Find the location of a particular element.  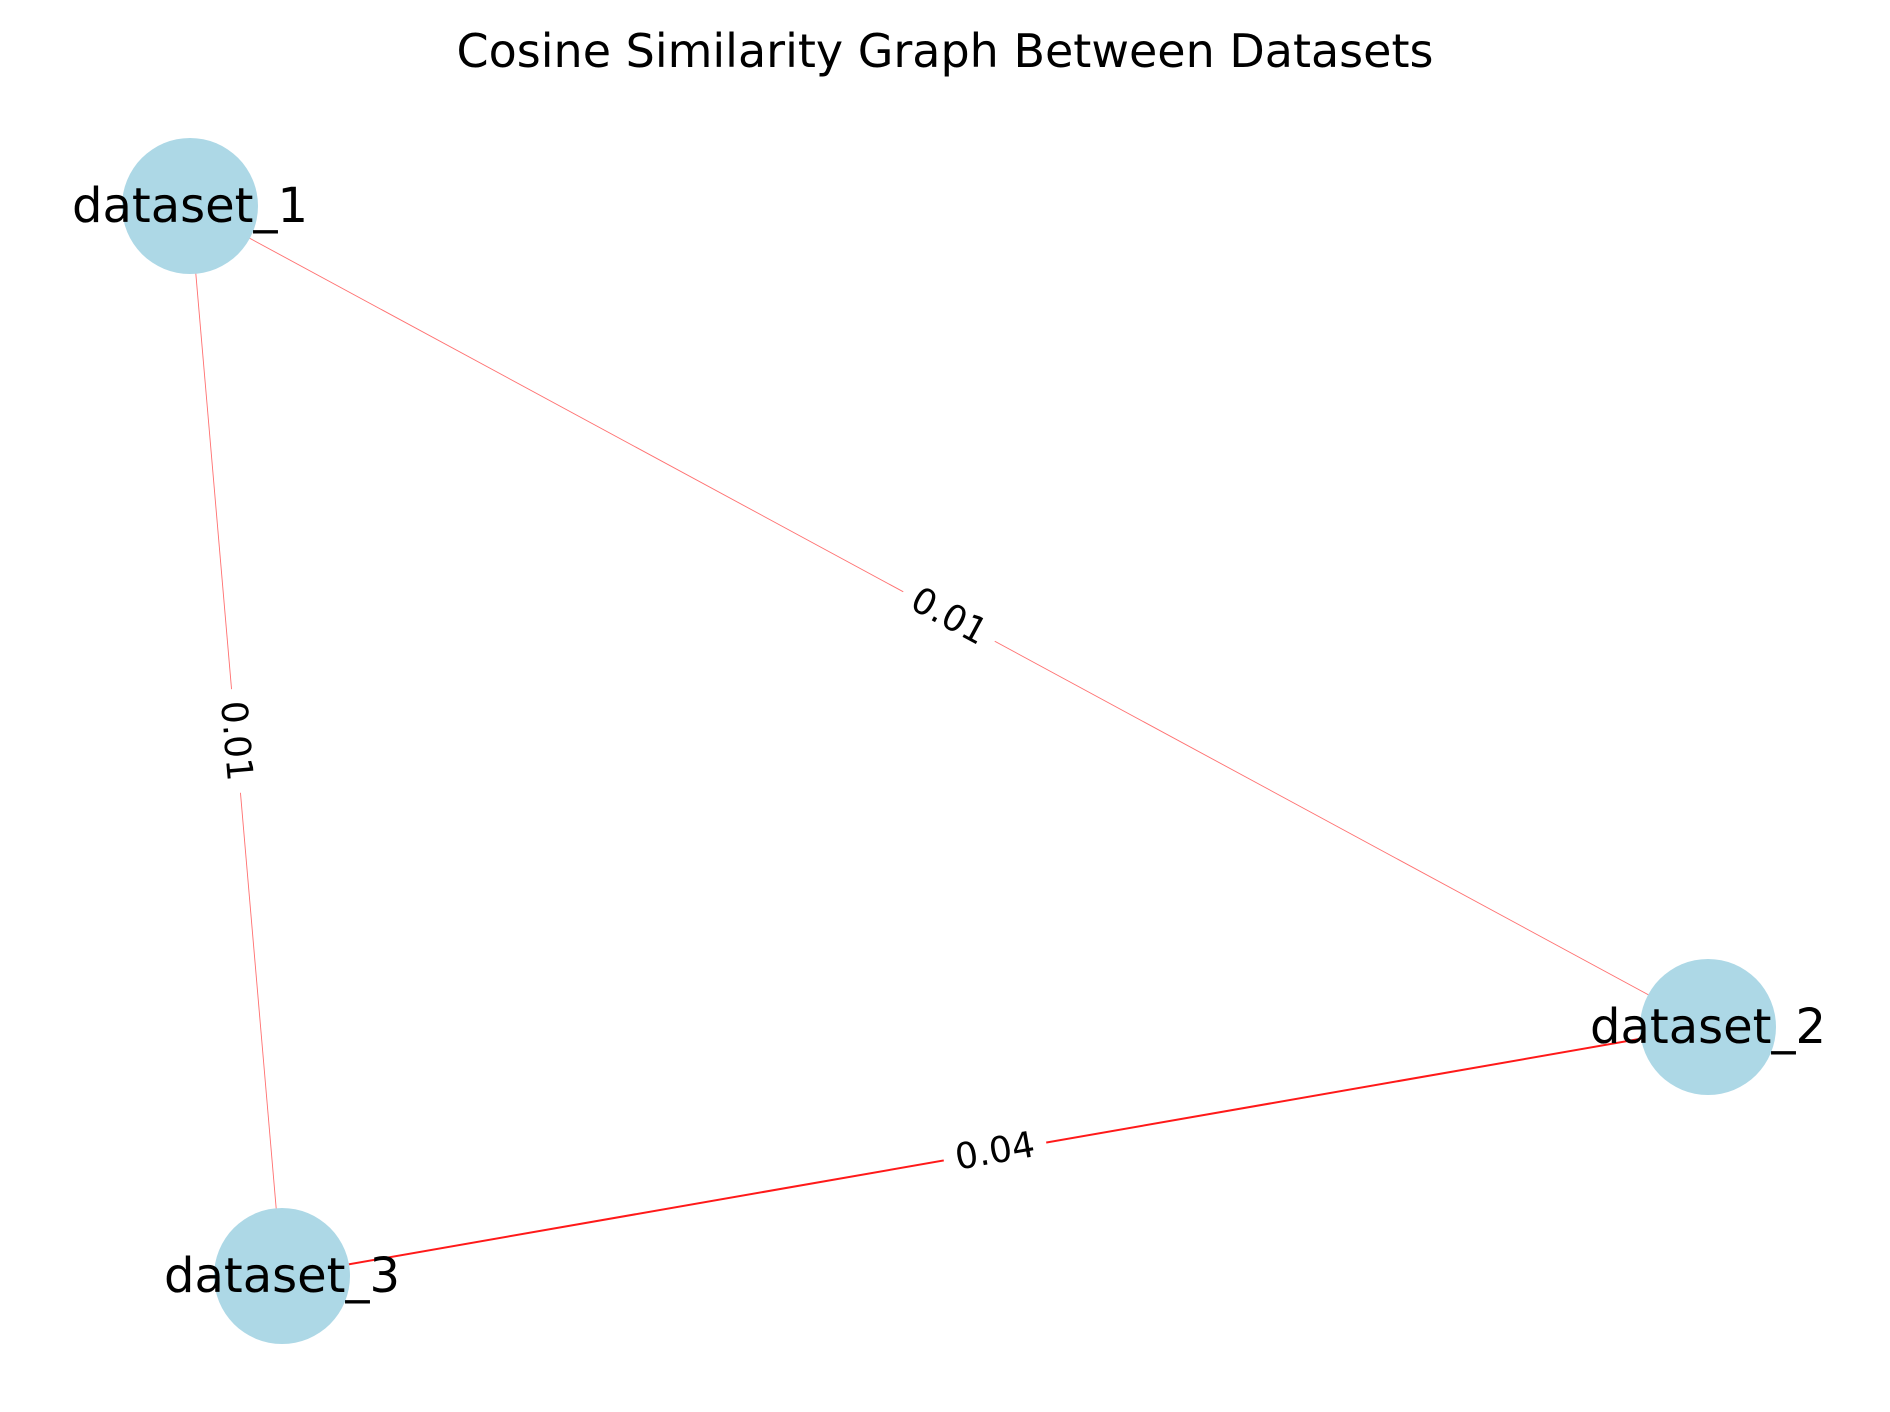

edge-label-group-2: 0.04 is located at coordinates (995, 1151).